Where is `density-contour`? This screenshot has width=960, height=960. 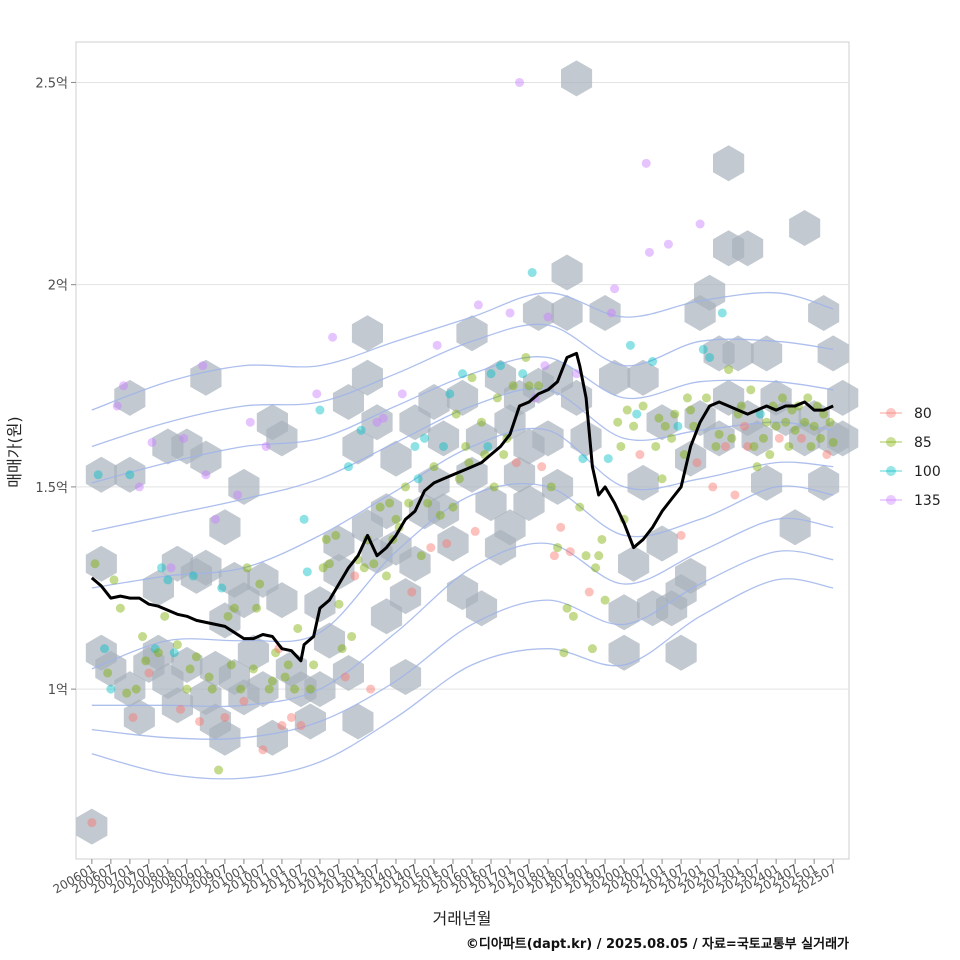 density-contour is located at coordinates (462, 508).